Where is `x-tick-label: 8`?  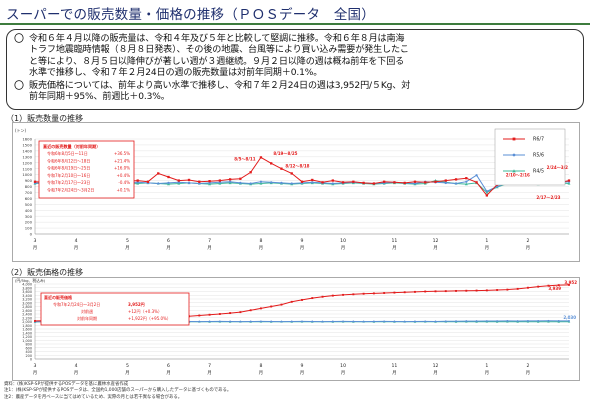 x-tick-label: 8 is located at coordinates (260, 366).